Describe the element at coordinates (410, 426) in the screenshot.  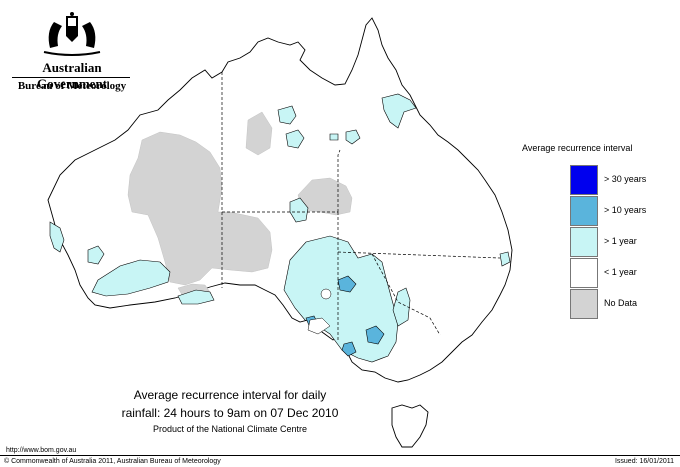
I see `tasmania-outline` at that location.